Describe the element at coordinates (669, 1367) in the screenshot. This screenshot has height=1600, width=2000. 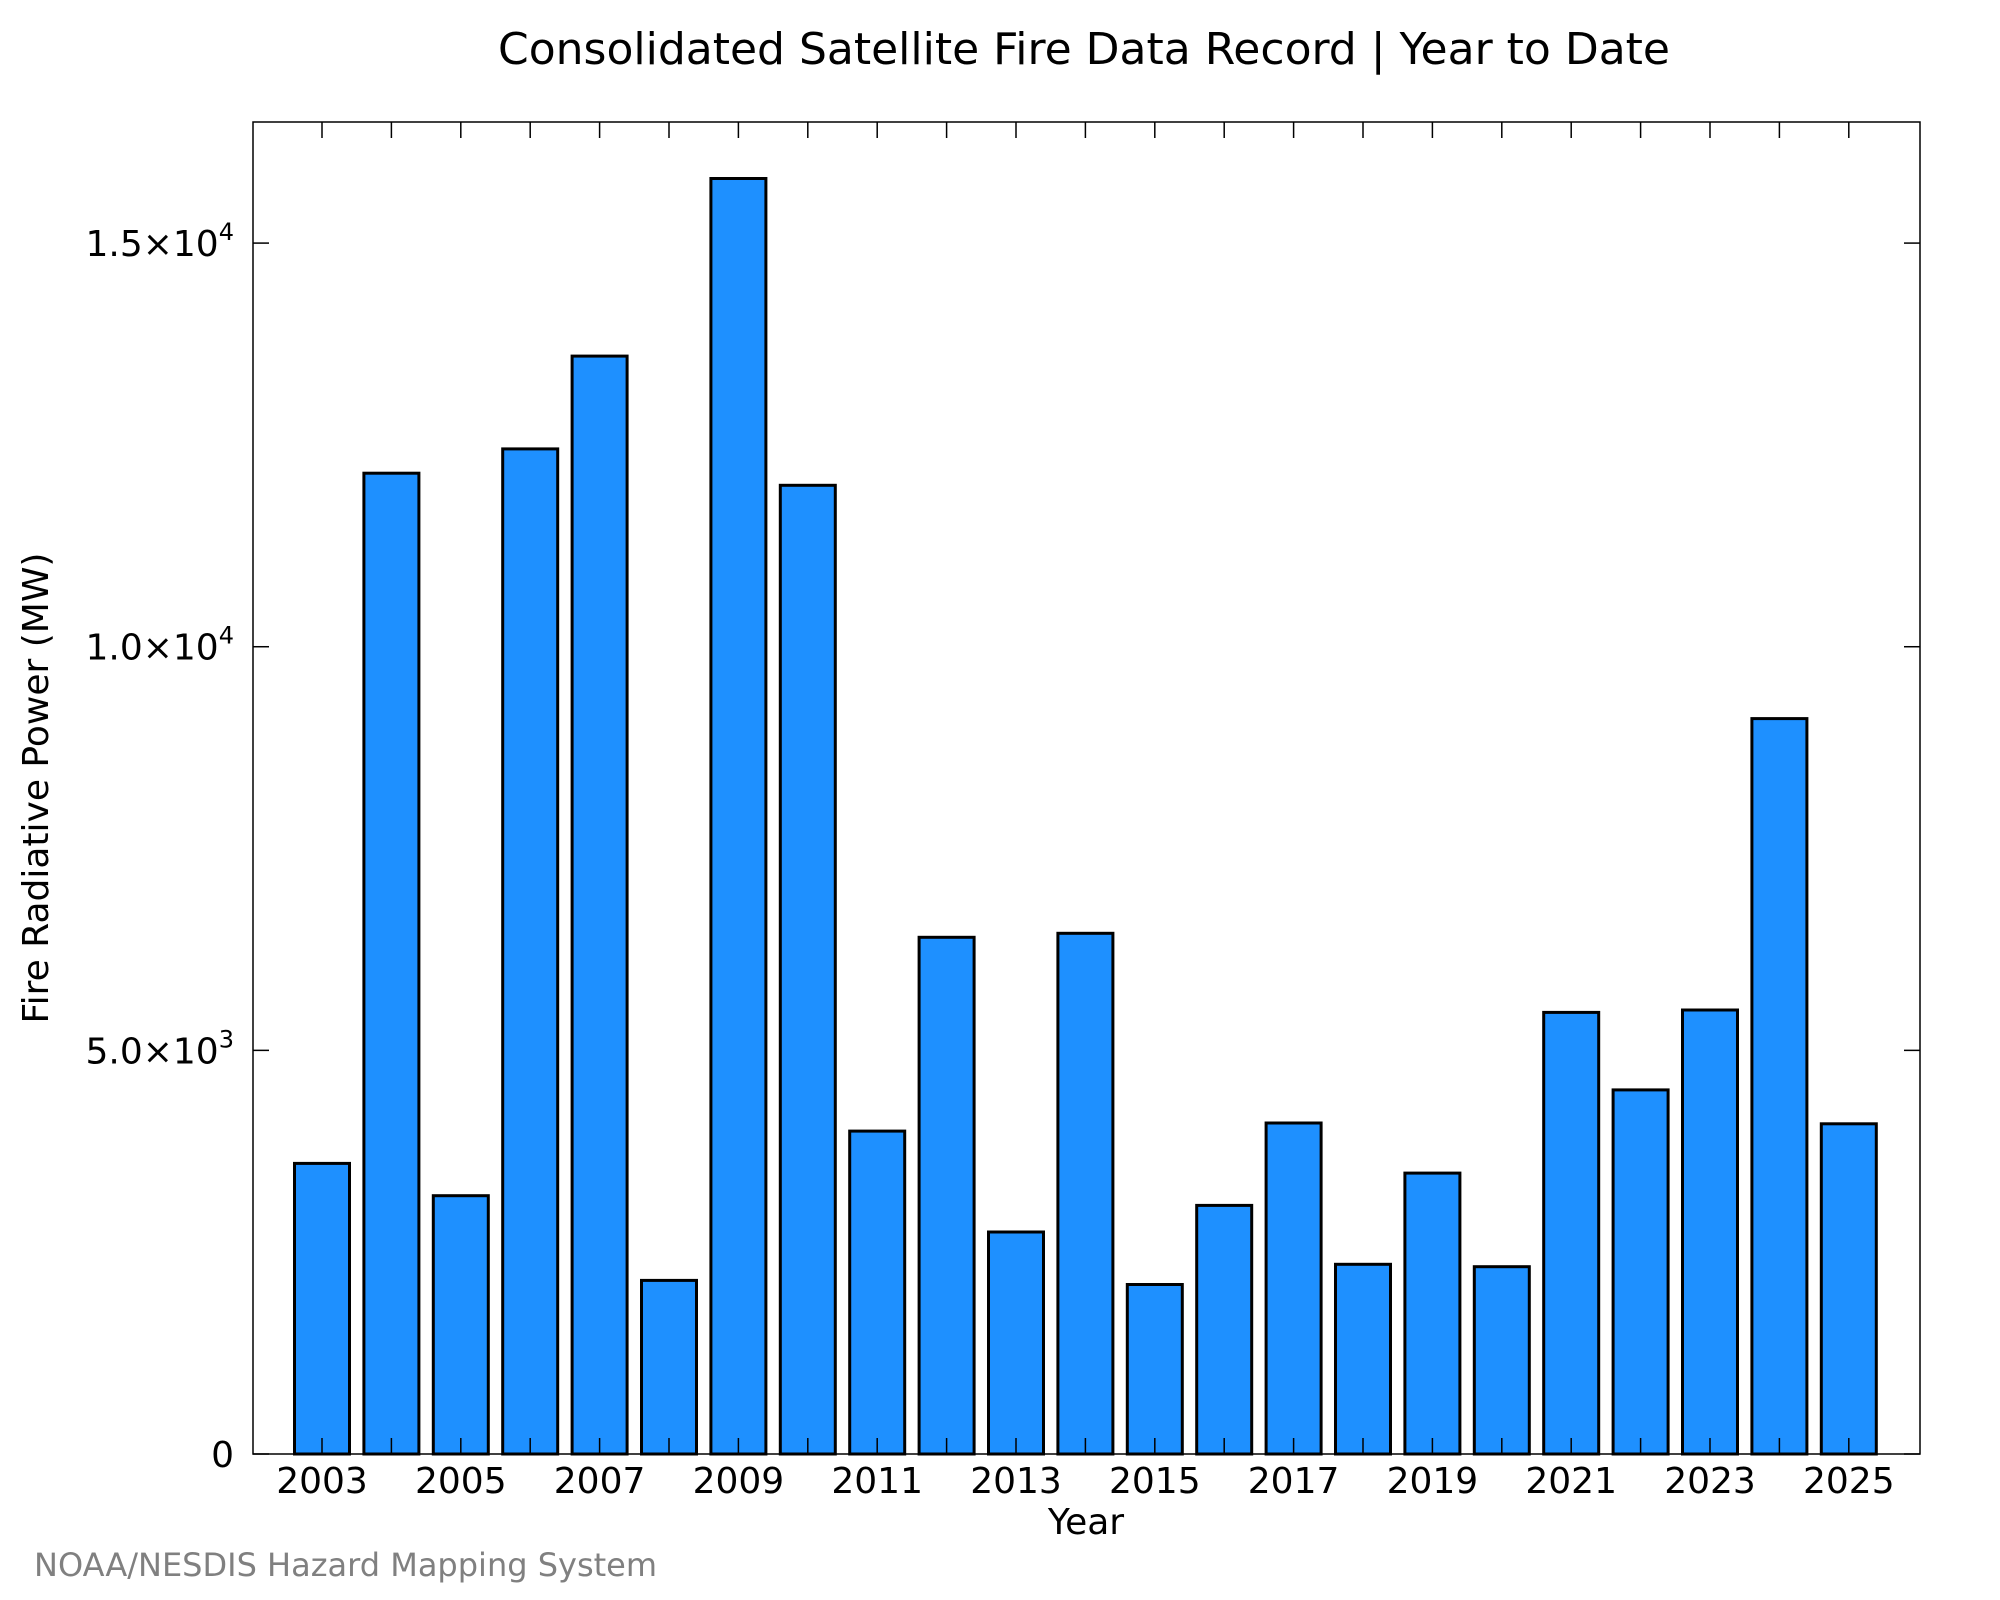
I see `bar-2008` at that location.